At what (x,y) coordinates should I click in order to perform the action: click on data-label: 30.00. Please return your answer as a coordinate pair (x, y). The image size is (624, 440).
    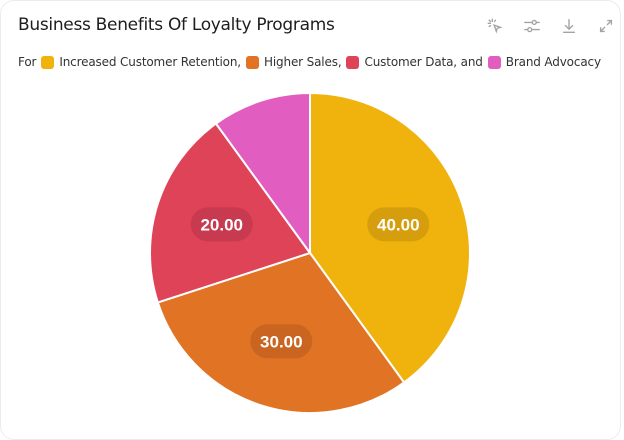
    Looking at the image, I should click on (281, 341).